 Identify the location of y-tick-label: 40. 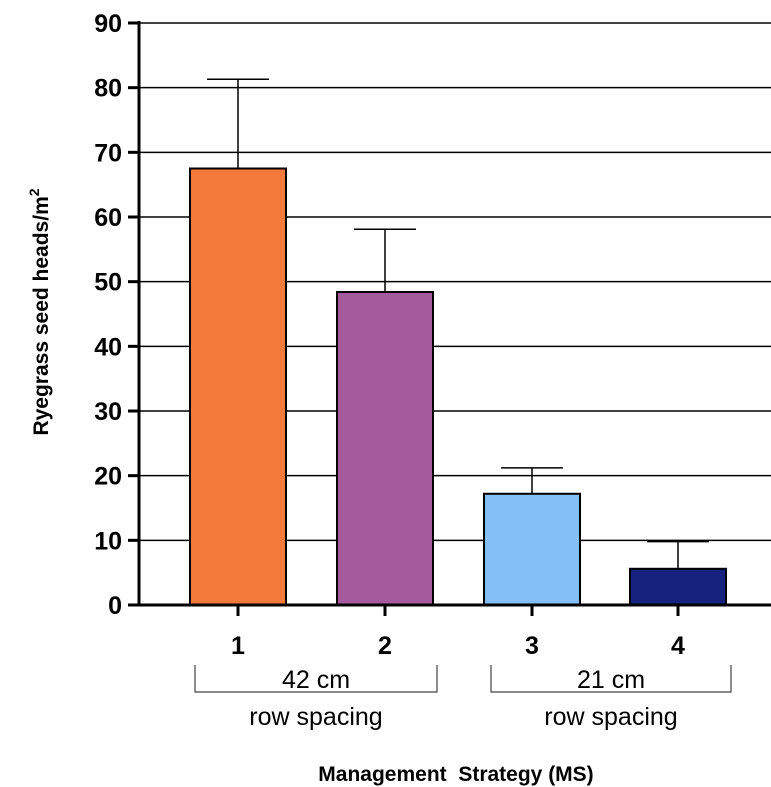
(108, 347).